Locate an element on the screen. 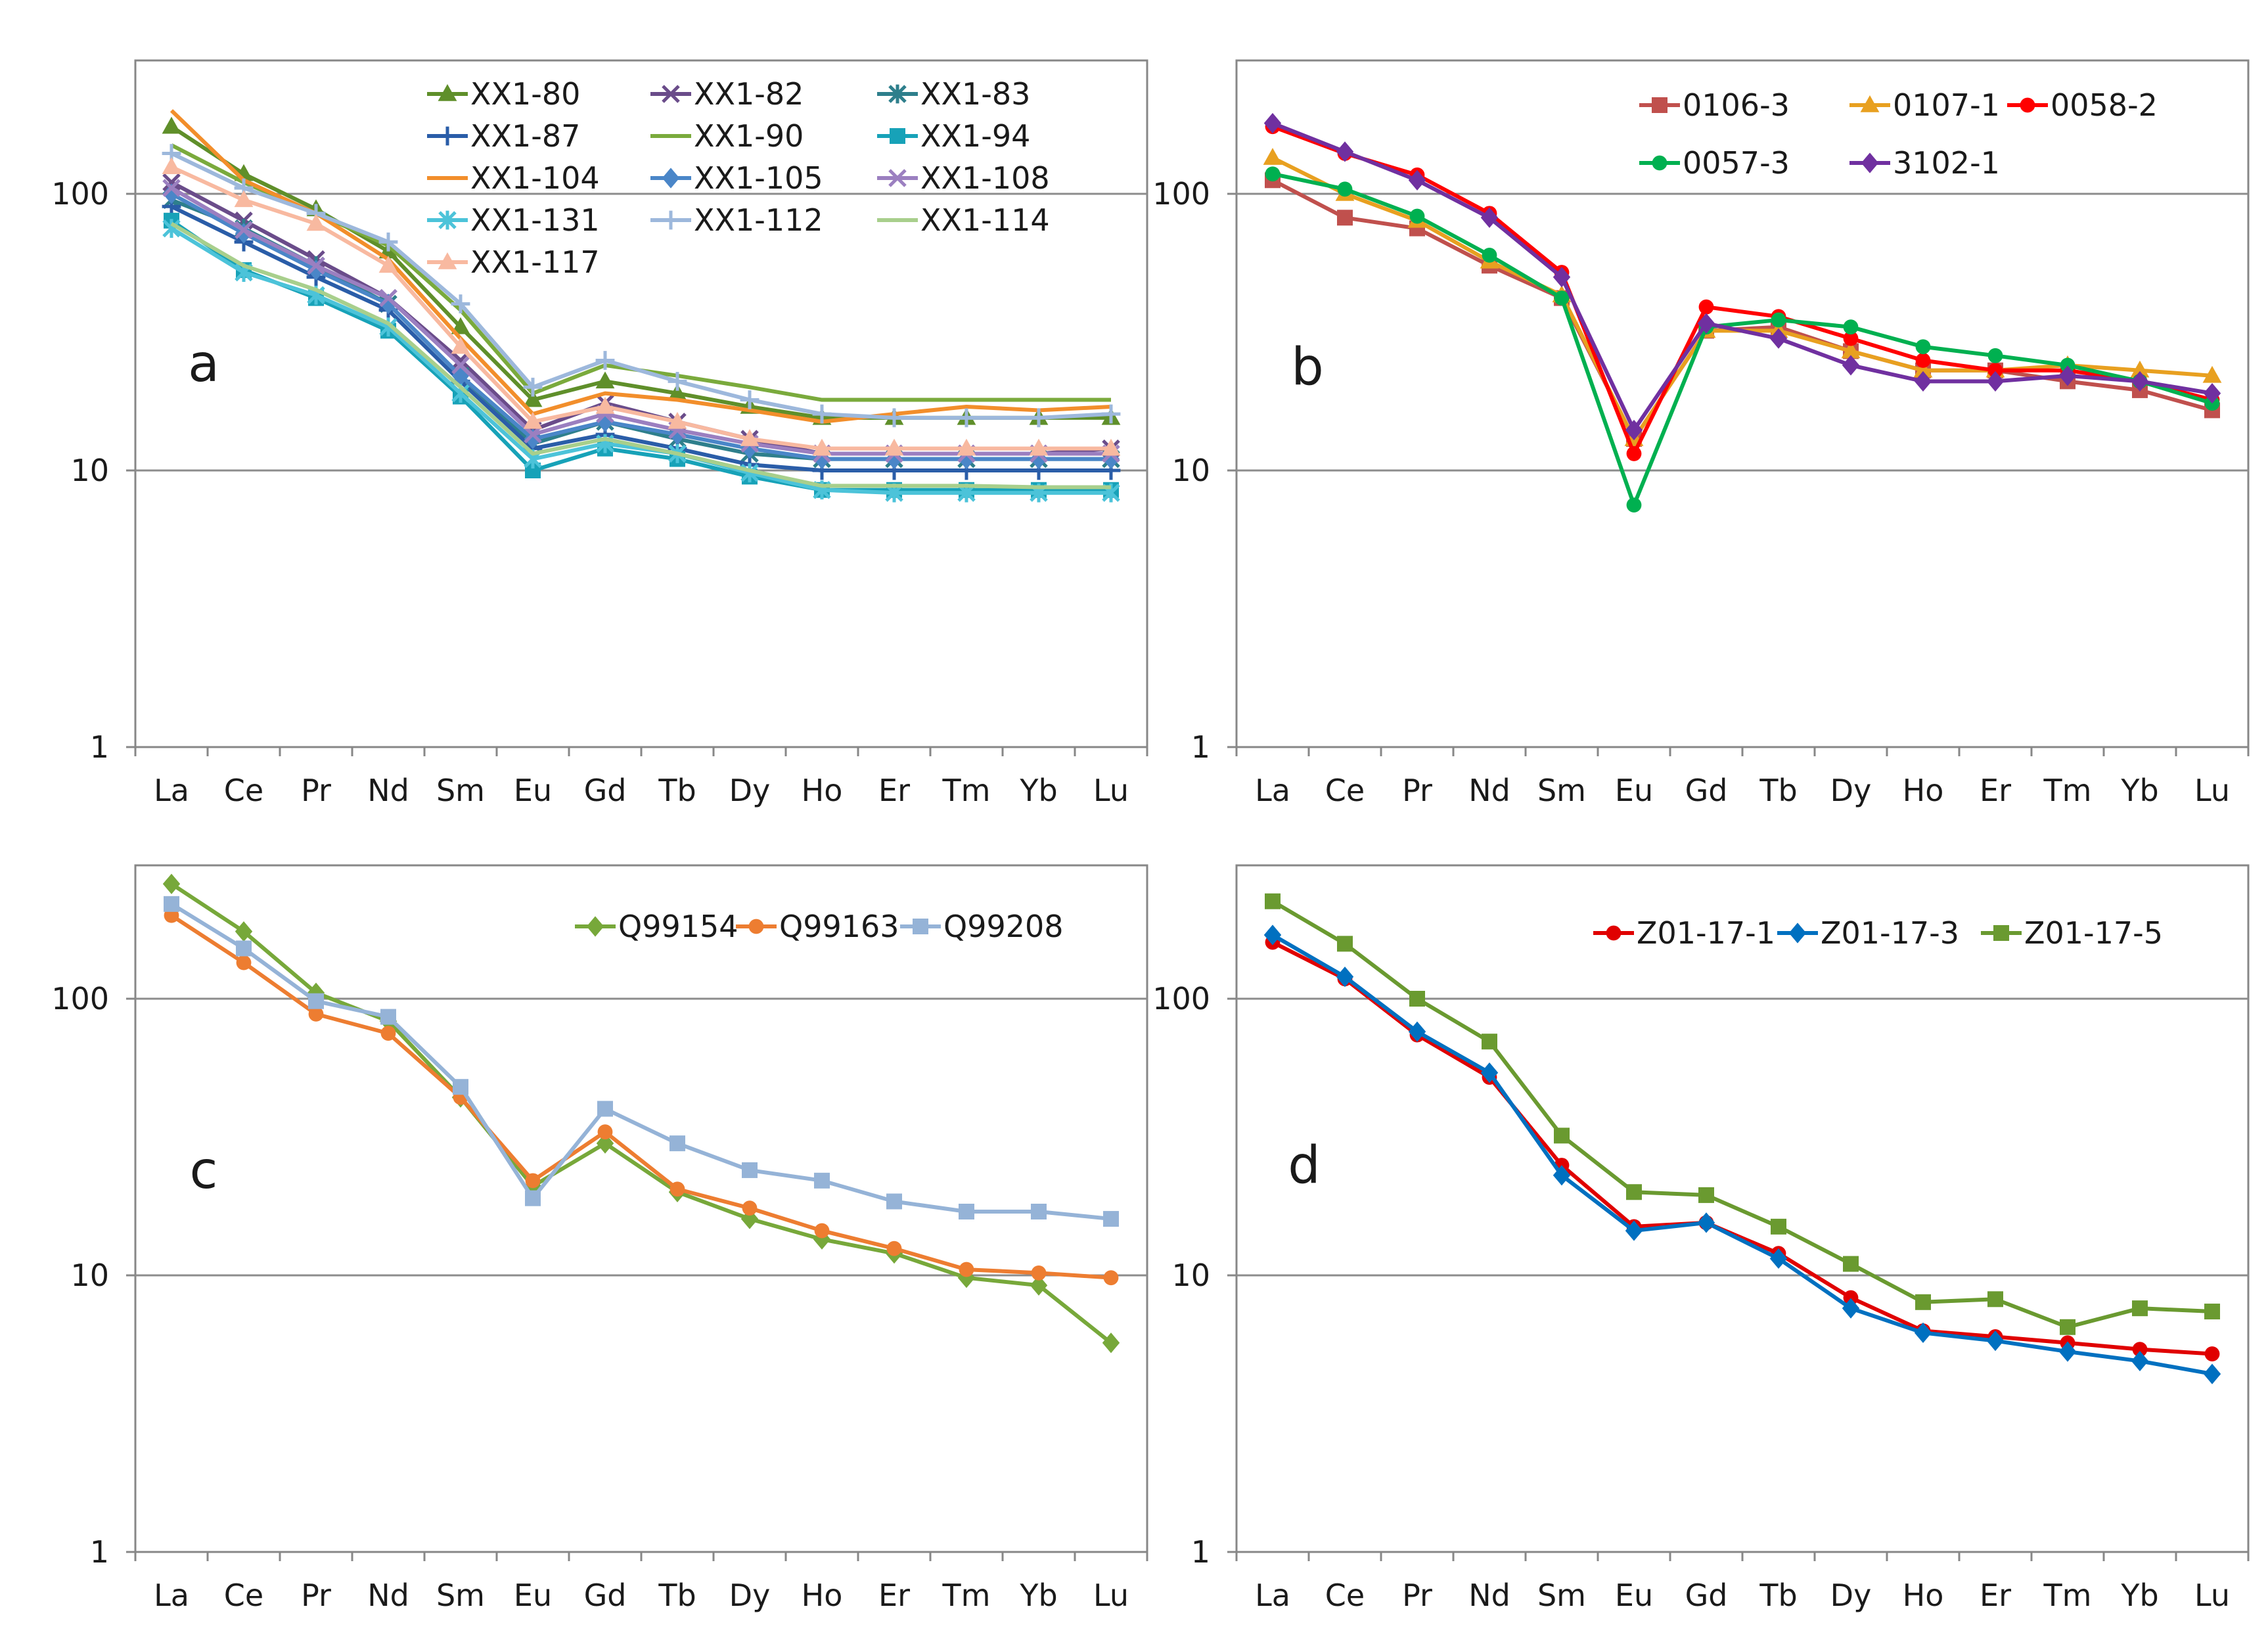 This screenshot has width=2268, height=1640. y-tick-label: 100 is located at coordinates (80, 998).